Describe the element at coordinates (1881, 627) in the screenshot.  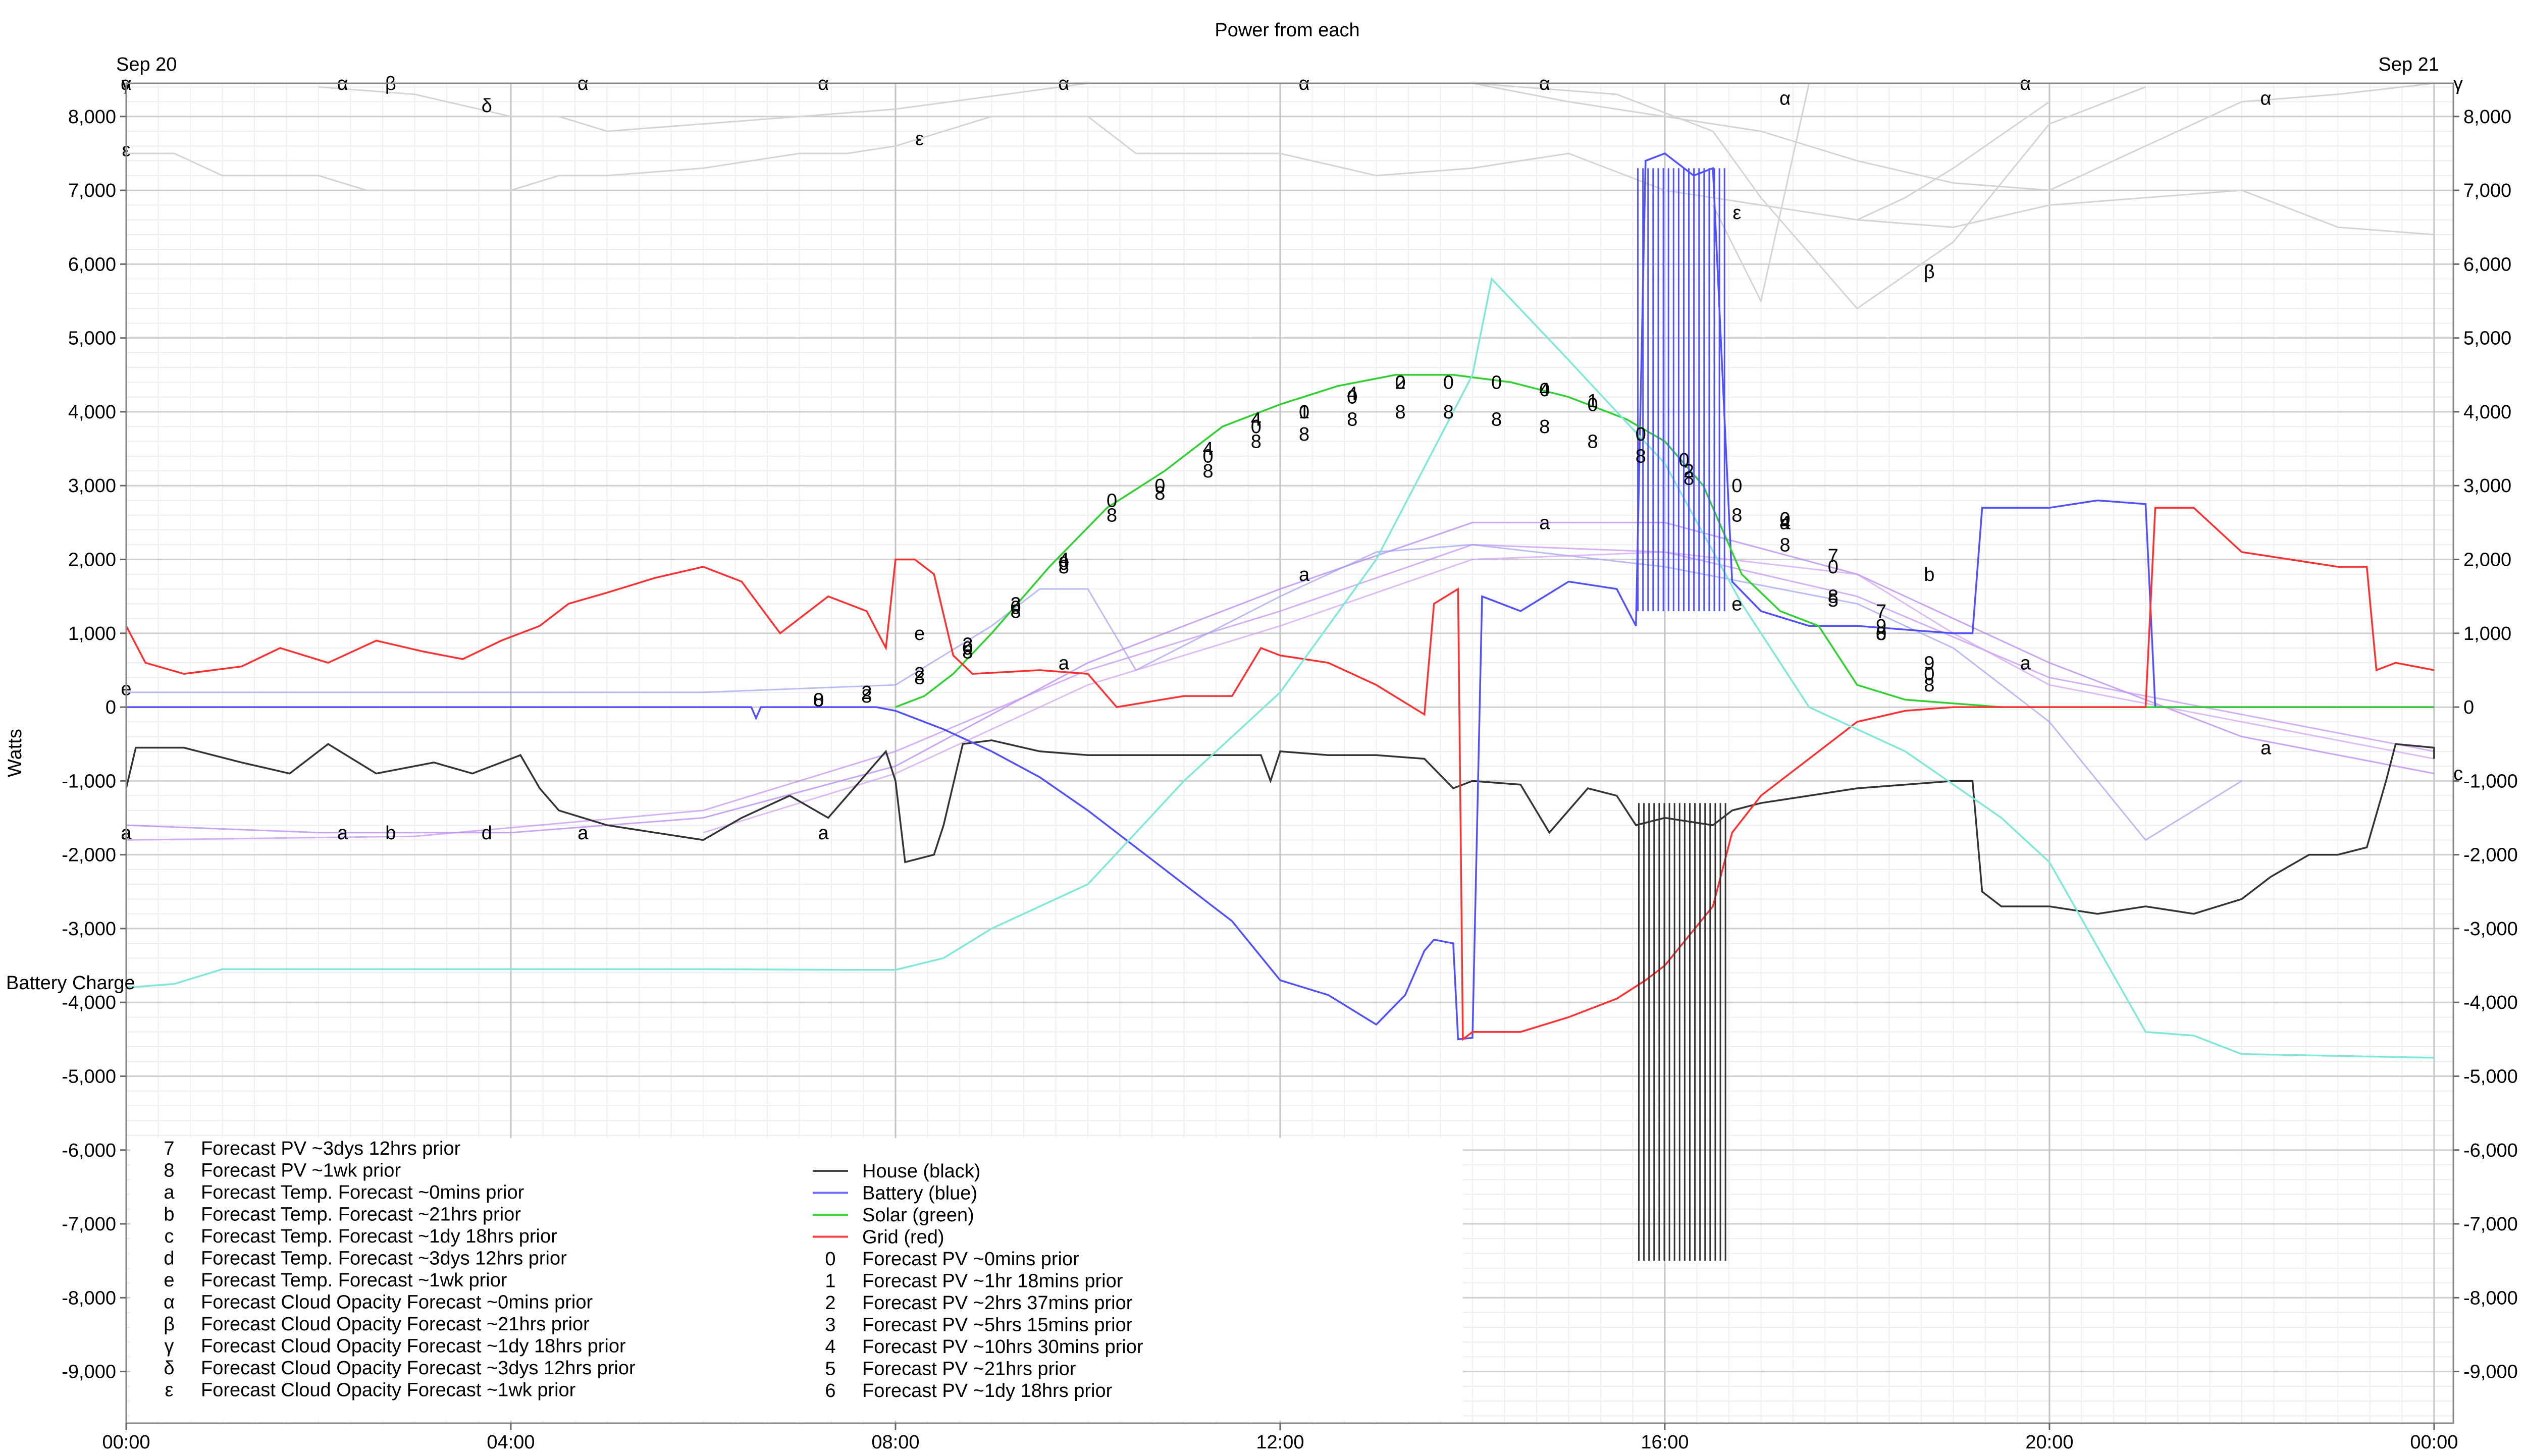
I see `forecast-marker-9: 9` at that location.